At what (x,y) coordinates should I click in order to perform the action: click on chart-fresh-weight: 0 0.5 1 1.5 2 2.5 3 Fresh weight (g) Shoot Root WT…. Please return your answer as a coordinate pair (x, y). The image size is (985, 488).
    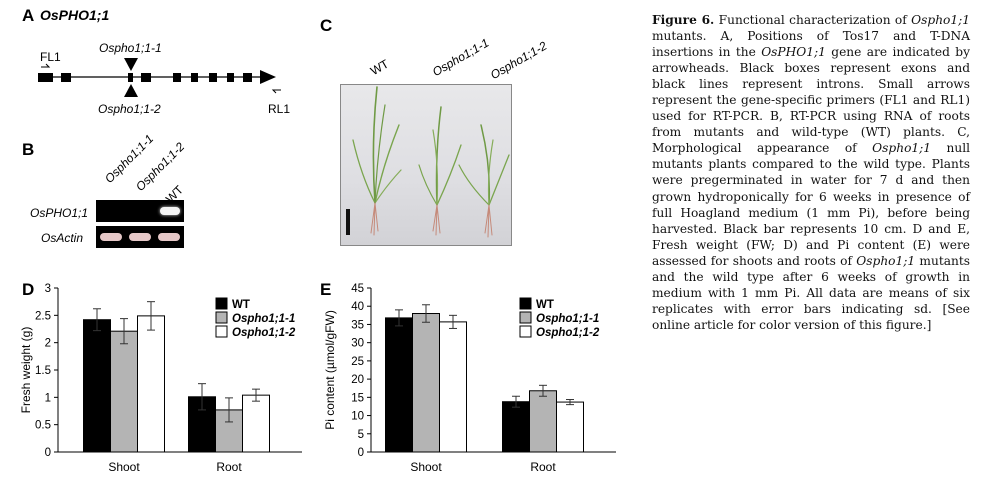
    Looking at the image, I should click on (160, 378).